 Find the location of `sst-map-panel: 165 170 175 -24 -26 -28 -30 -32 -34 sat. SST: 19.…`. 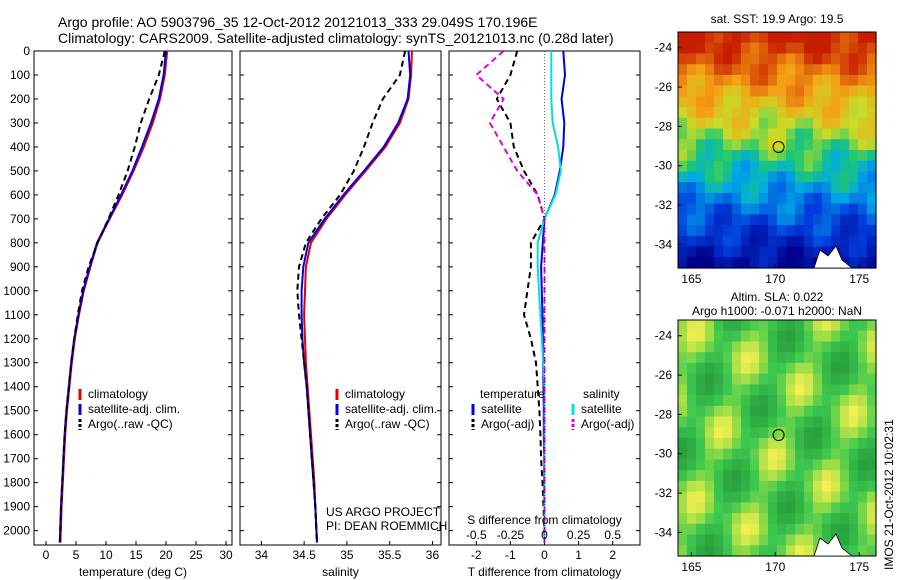

sst-map-panel: 165 170 175 -24 -26 -28 -30 -32 -34 sat. SST: 19.… is located at coordinates (766, 149).